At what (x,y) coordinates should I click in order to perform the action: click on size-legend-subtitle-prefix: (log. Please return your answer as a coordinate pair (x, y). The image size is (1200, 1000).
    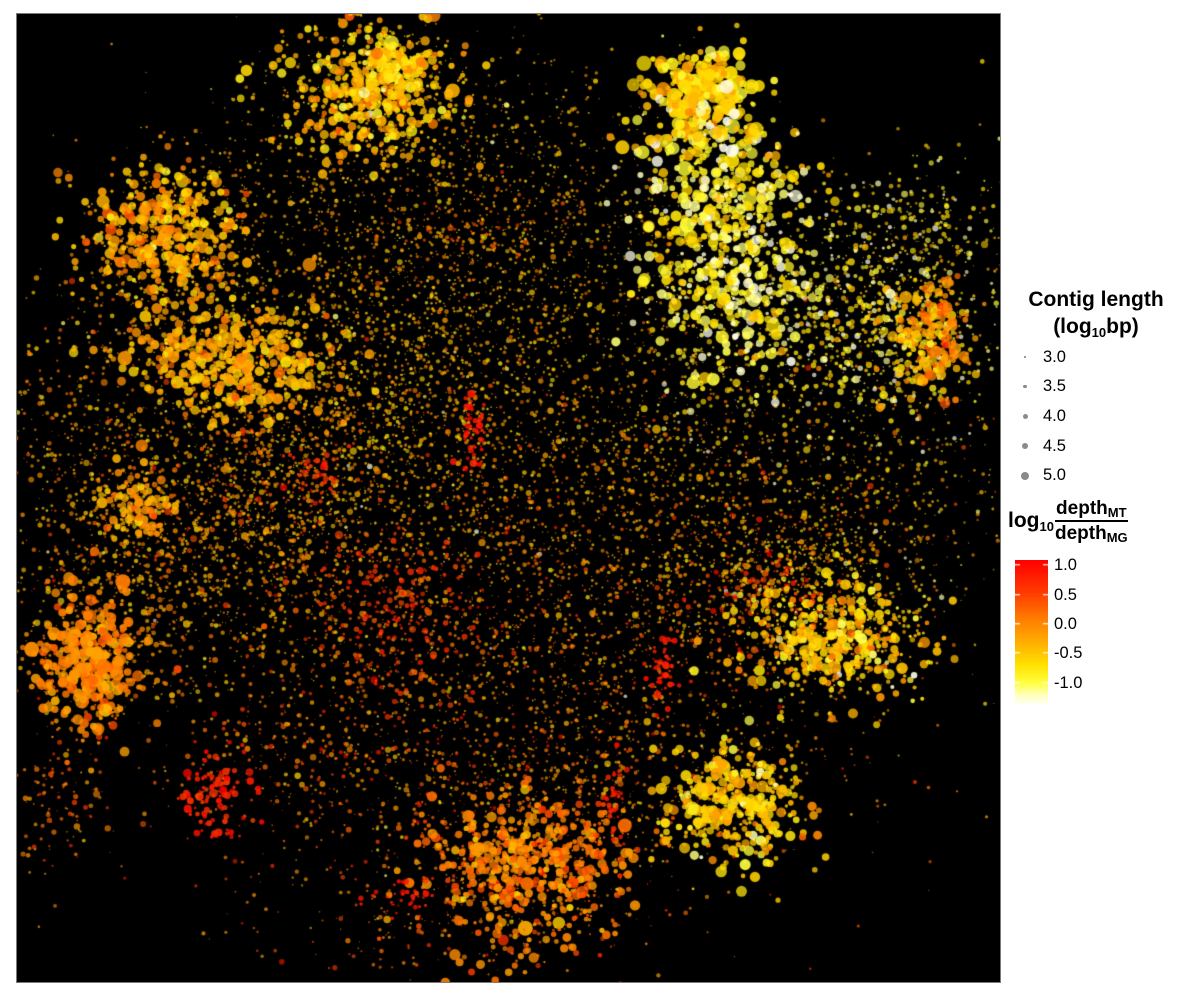
    Looking at the image, I should click on (1072, 326).